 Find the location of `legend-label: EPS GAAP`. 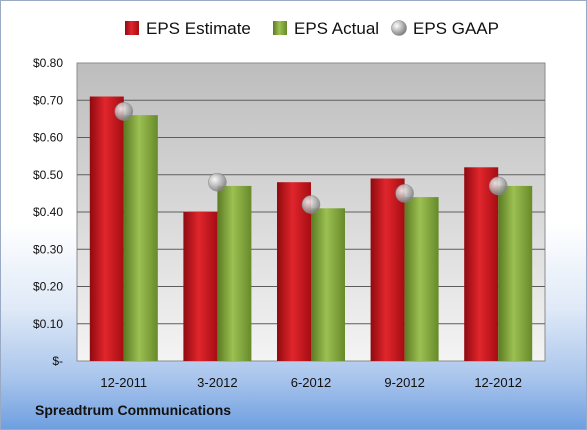

legend-label: EPS GAAP is located at coordinates (456, 28).